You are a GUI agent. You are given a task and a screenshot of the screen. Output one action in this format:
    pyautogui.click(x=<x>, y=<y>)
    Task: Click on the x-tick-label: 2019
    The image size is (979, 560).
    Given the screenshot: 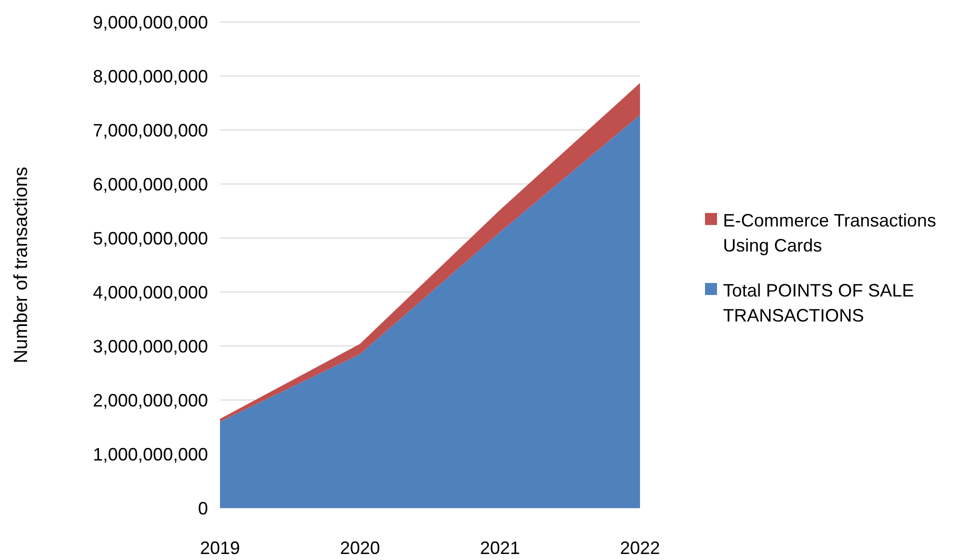 What is the action you would take?
    pyautogui.click(x=220, y=548)
    